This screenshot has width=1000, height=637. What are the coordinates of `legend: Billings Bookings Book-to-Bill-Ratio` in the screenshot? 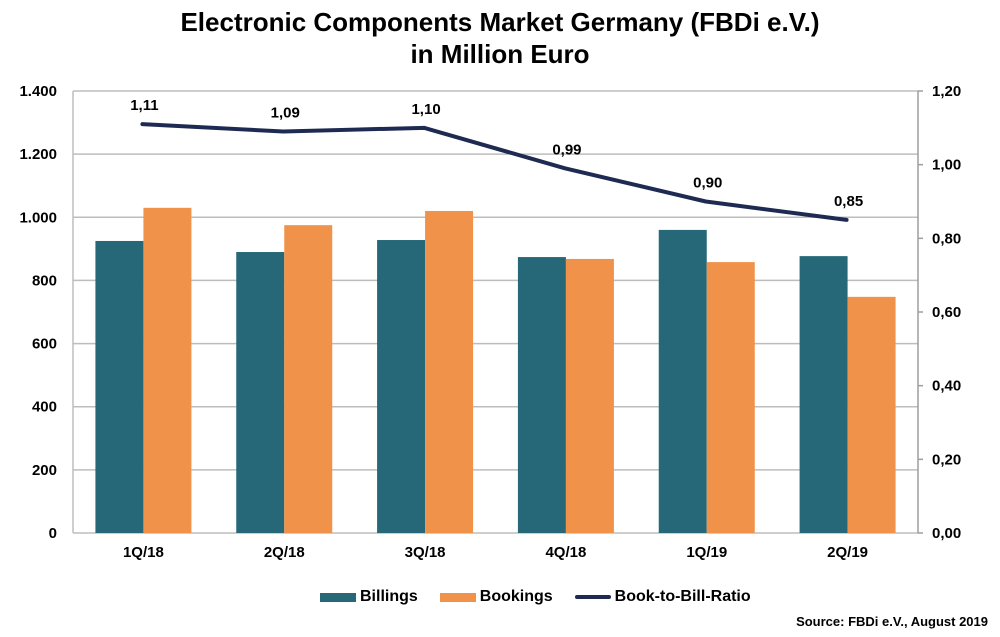 It's located at (546, 597).